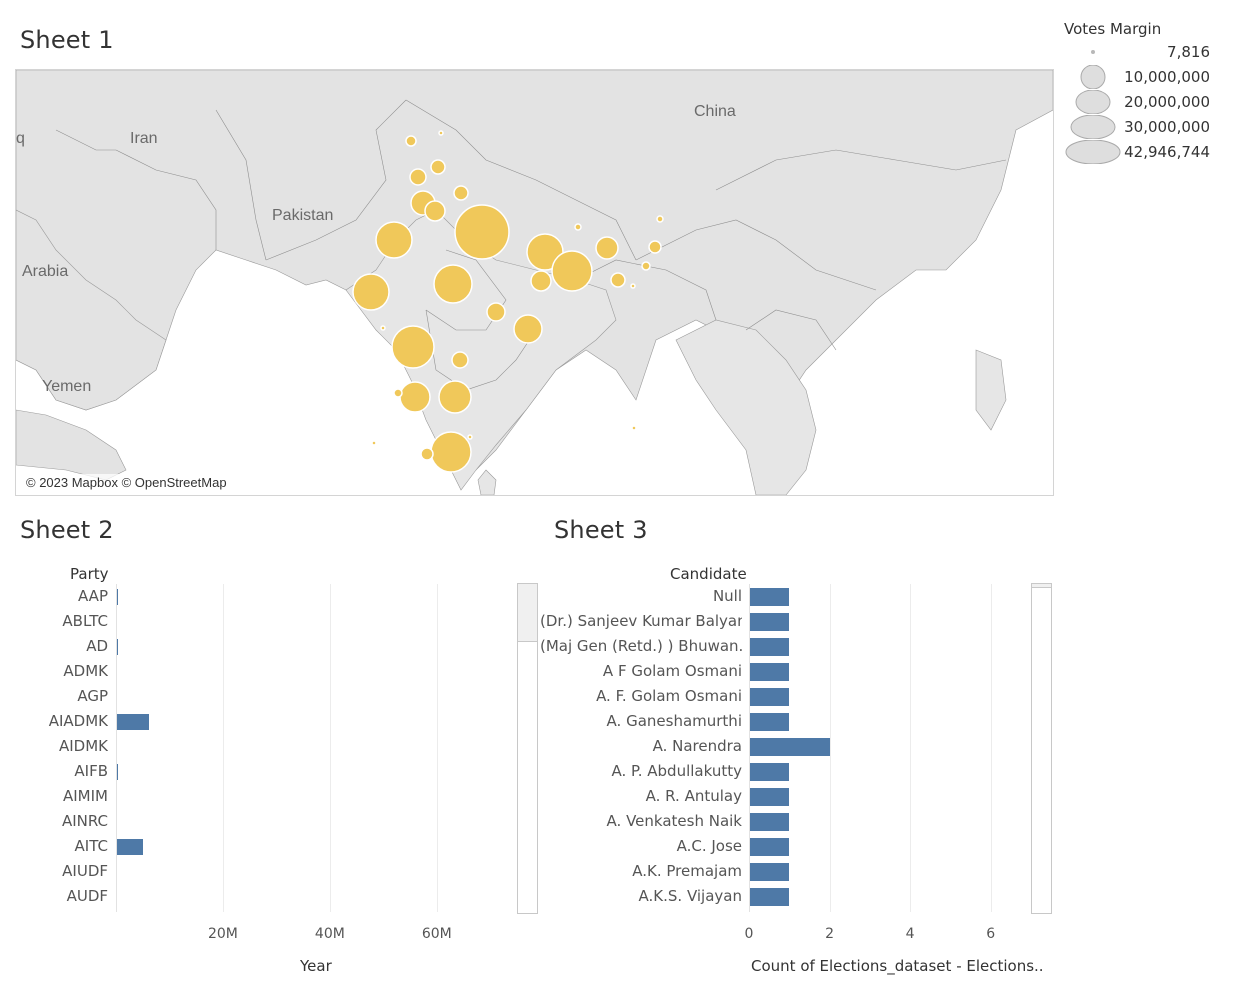 The width and height of the screenshot is (1249, 999). Describe the element at coordinates (487, 482) in the screenshot. I see `land-srilanka` at that location.